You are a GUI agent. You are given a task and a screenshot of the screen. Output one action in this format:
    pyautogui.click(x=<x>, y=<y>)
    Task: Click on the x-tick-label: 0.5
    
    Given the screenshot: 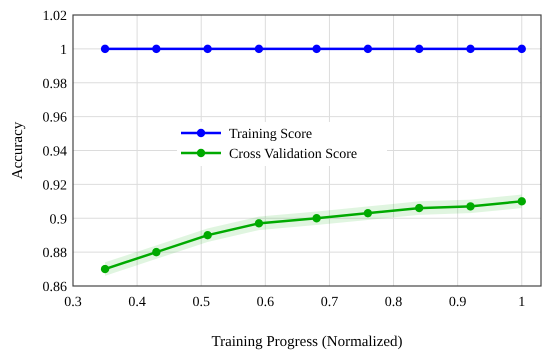 What is the action you would take?
    pyautogui.click(x=201, y=302)
    